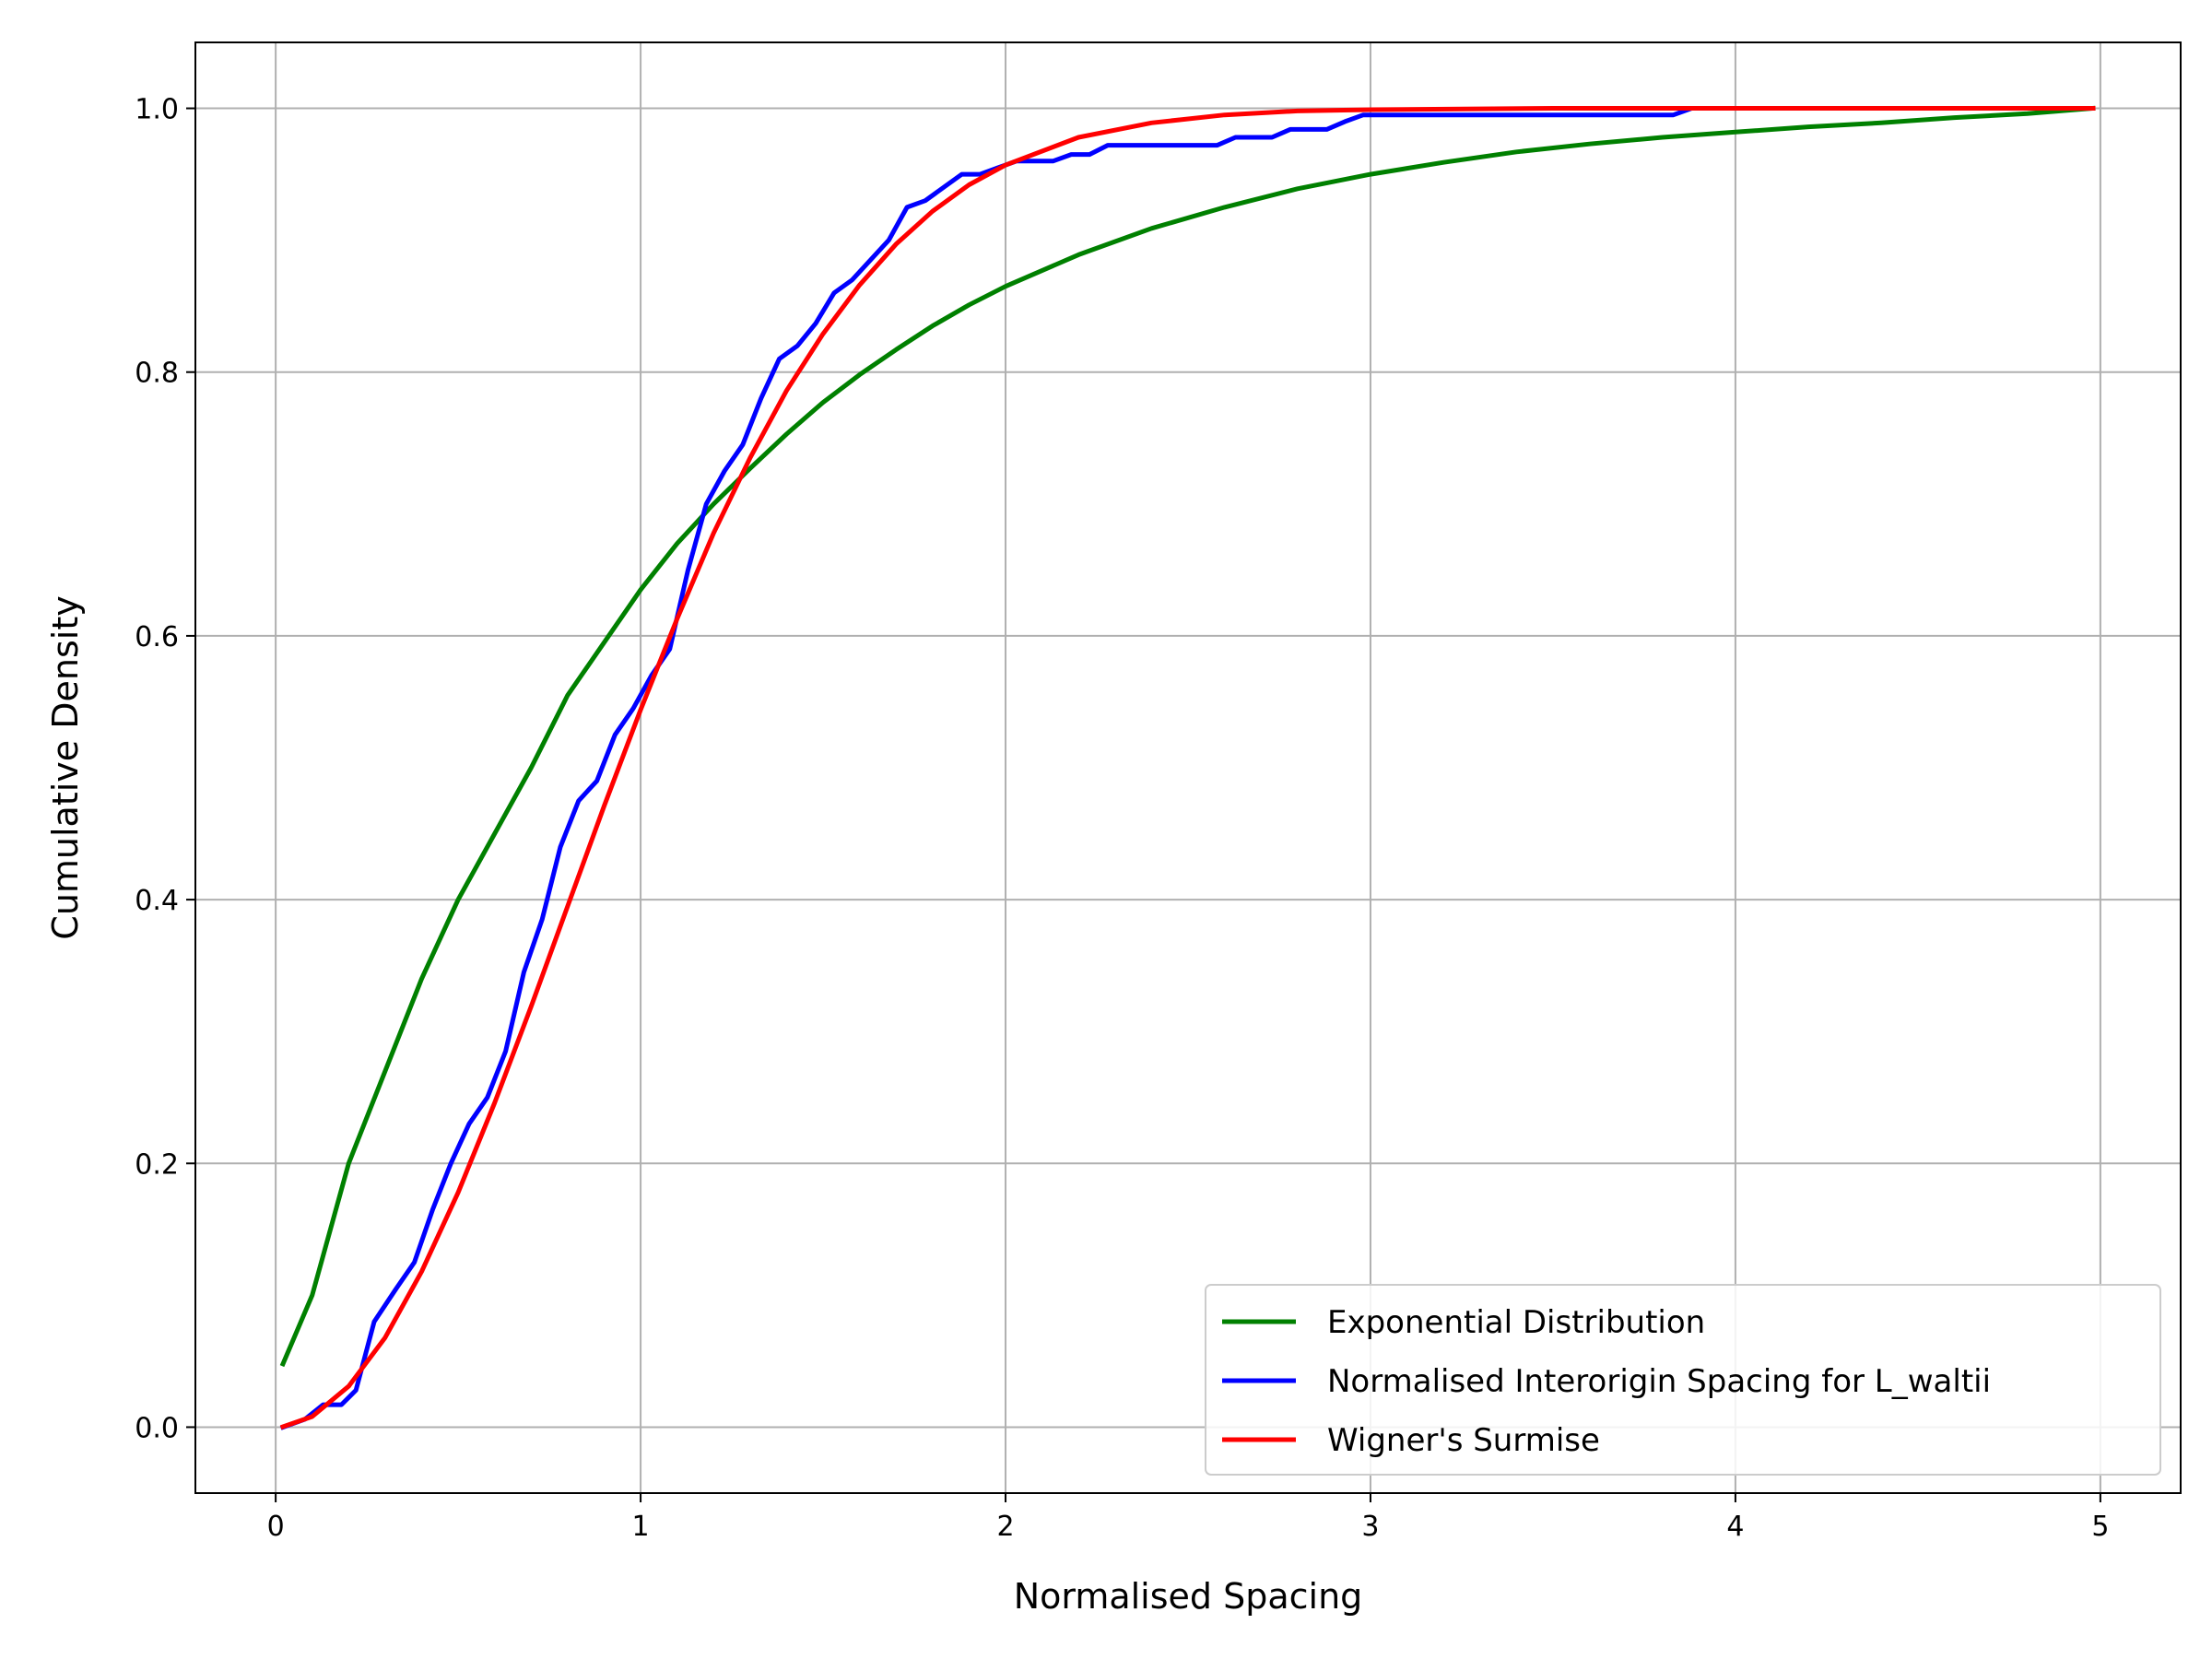  Describe the element at coordinates (641, 1527) in the screenshot. I see `x-tick-label: 1` at that location.